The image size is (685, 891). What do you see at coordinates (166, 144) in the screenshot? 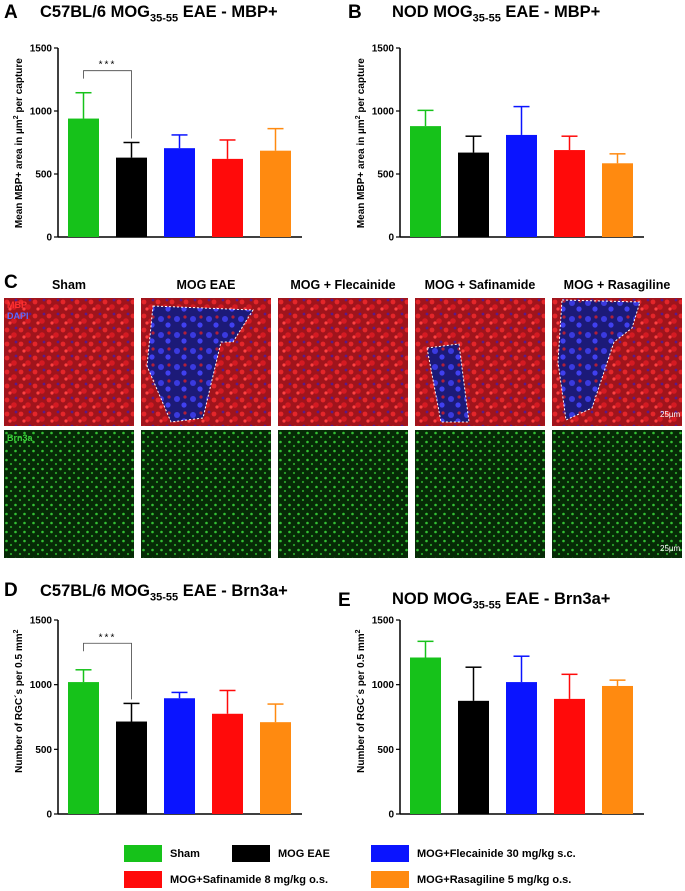
I see `chart-a: 0 500 1000 1500 ***` at bounding box center [166, 144].